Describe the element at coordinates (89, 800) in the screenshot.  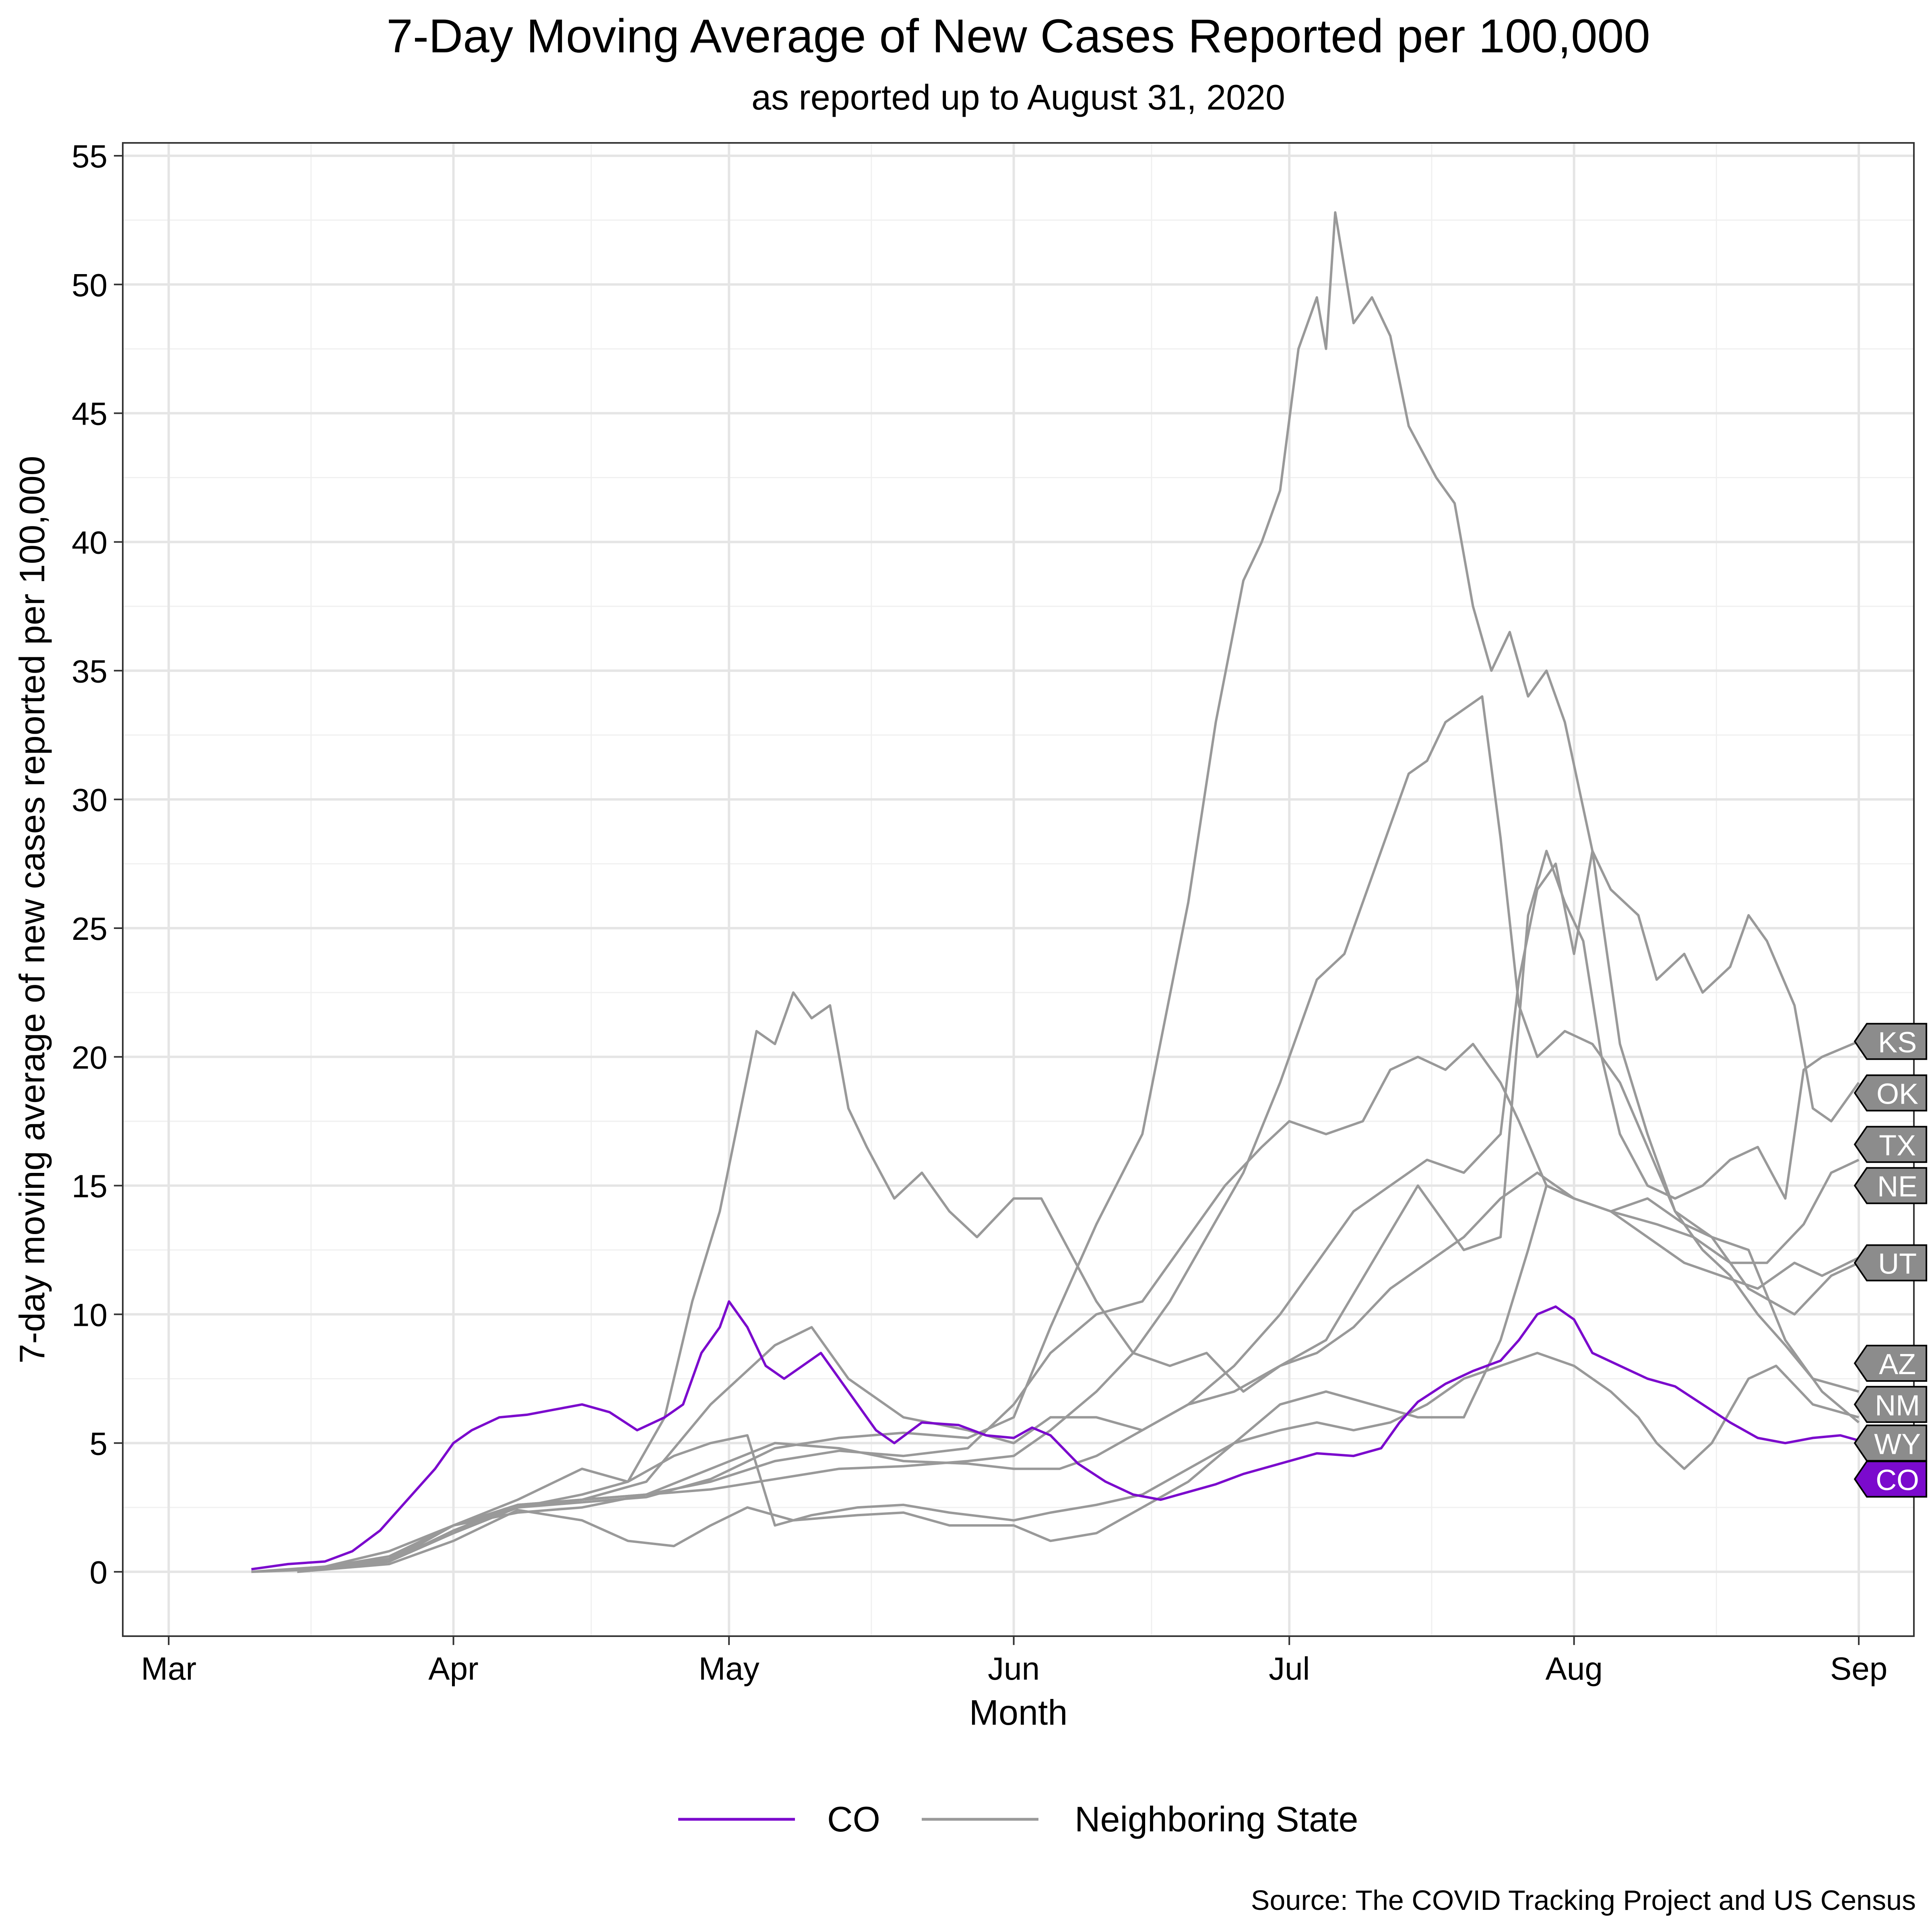
I see `y-tick-label: 30` at that location.